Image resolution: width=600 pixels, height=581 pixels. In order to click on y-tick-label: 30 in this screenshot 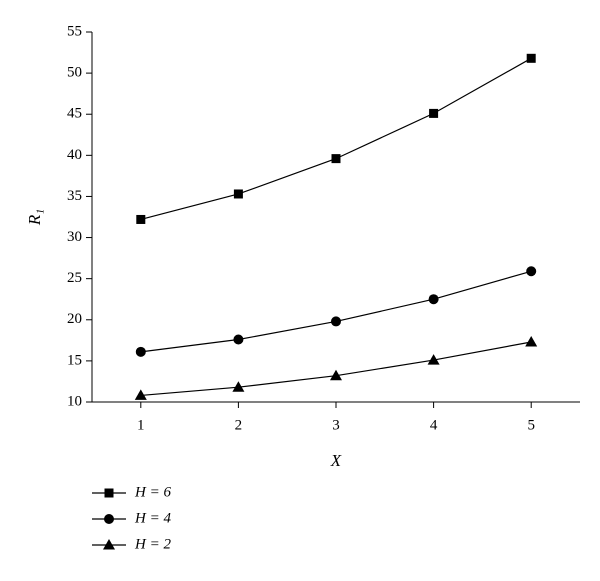, I will do `click(74, 237)`.